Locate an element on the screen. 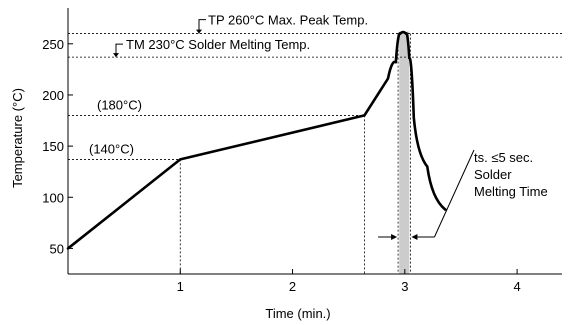 Image resolution: width=579 pixels, height=325 pixels. melting-time-shade is located at coordinates (404, 153).